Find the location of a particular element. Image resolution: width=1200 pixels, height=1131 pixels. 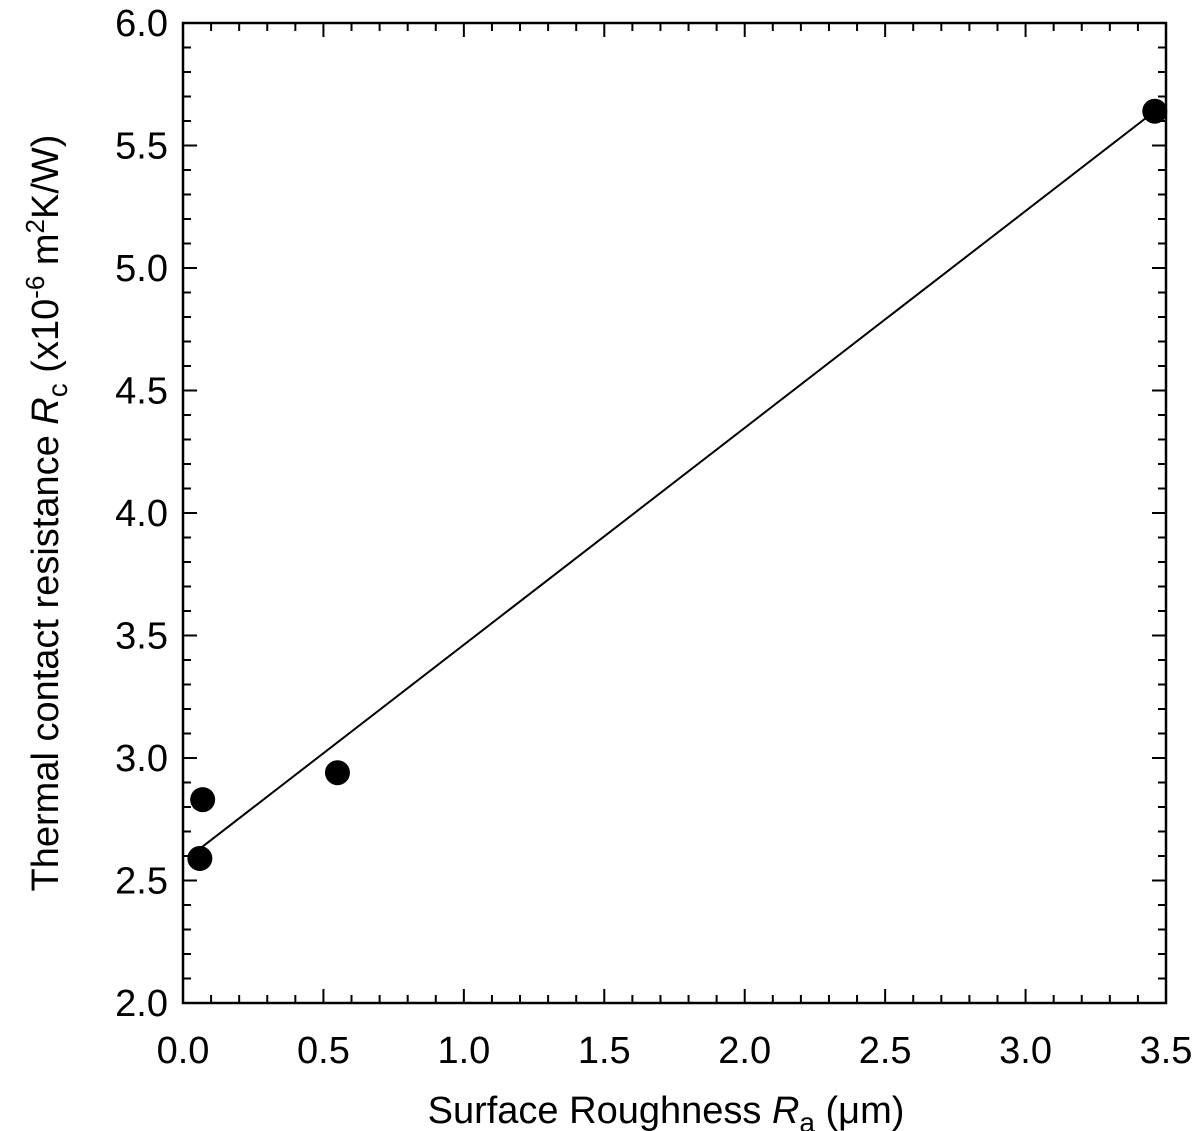

y-axis-label-post: K/W) is located at coordinates (46, 177).